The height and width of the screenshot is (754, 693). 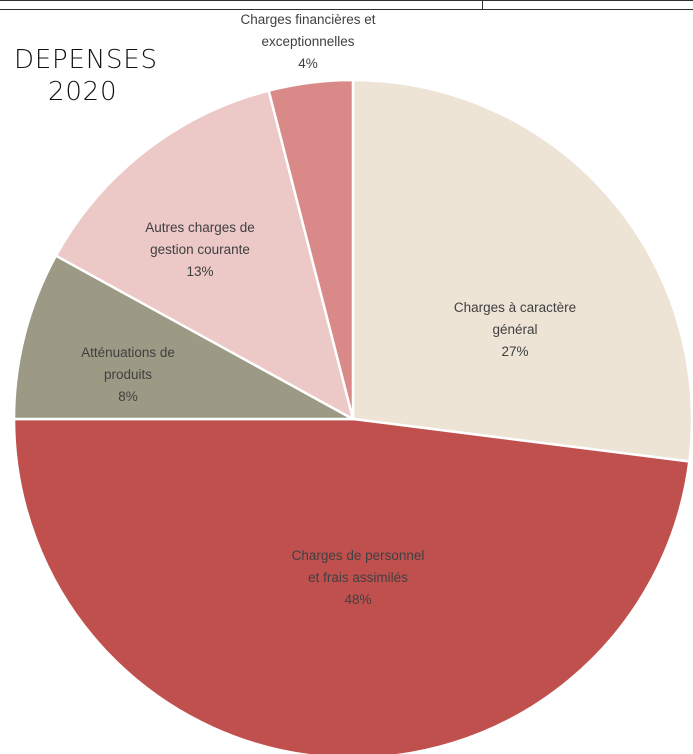 I want to click on slice-category-label: produits, so click(x=128, y=374).